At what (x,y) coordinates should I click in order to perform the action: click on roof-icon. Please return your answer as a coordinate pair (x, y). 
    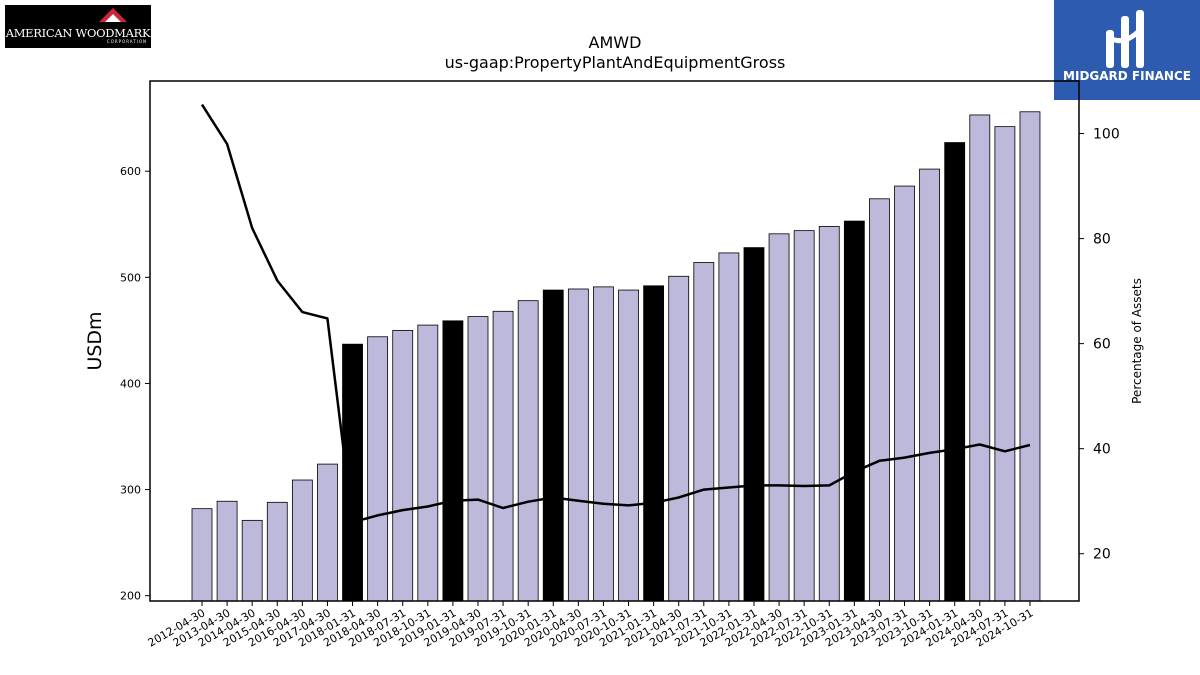
    Looking at the image, I should click on (113, 15).